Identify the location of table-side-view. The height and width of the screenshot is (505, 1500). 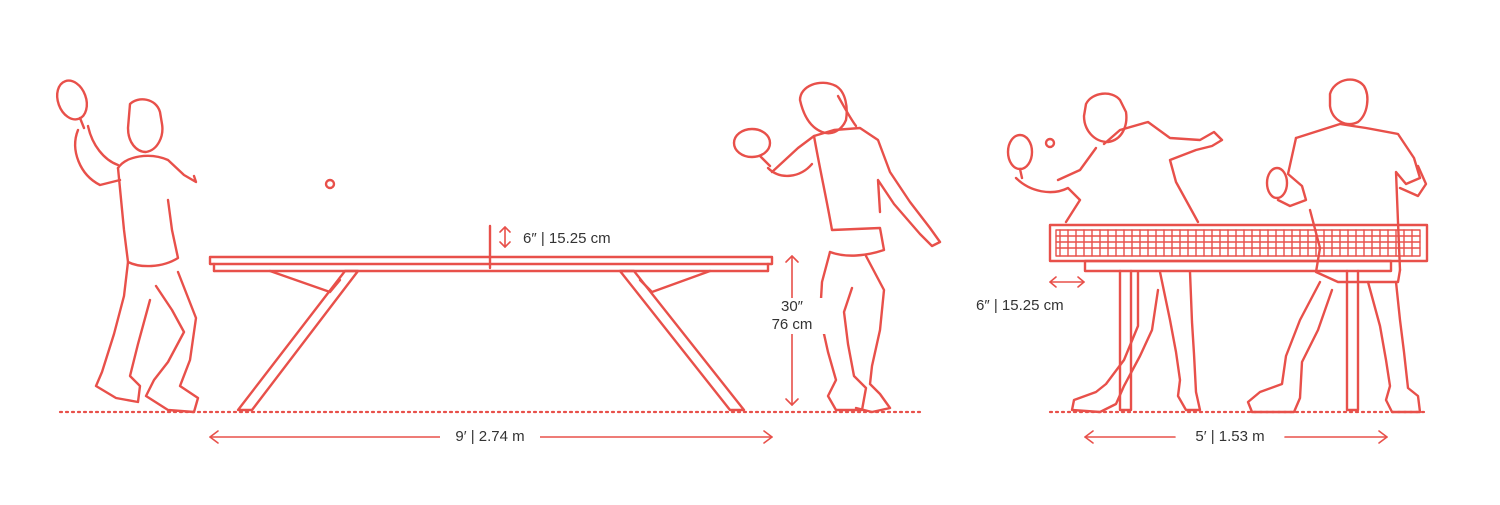
(491, 318).